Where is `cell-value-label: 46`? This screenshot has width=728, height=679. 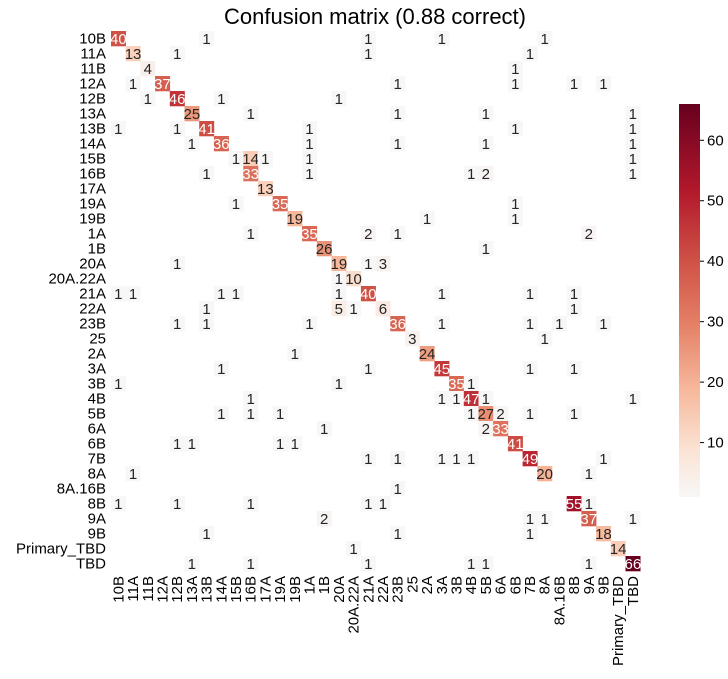 cell-value-label: 46 is located at coordinates (177, 99).